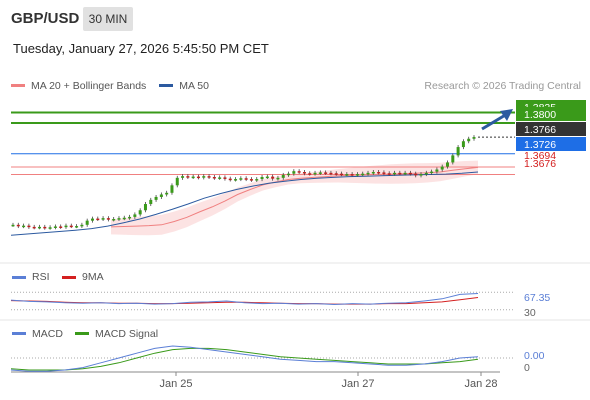 The height and width of the screenshot is (400, 590). What do you see at coordinates (494, 121) in the screenshot?
I see `target-arrow-shaft` at bounding box center [494, 121].